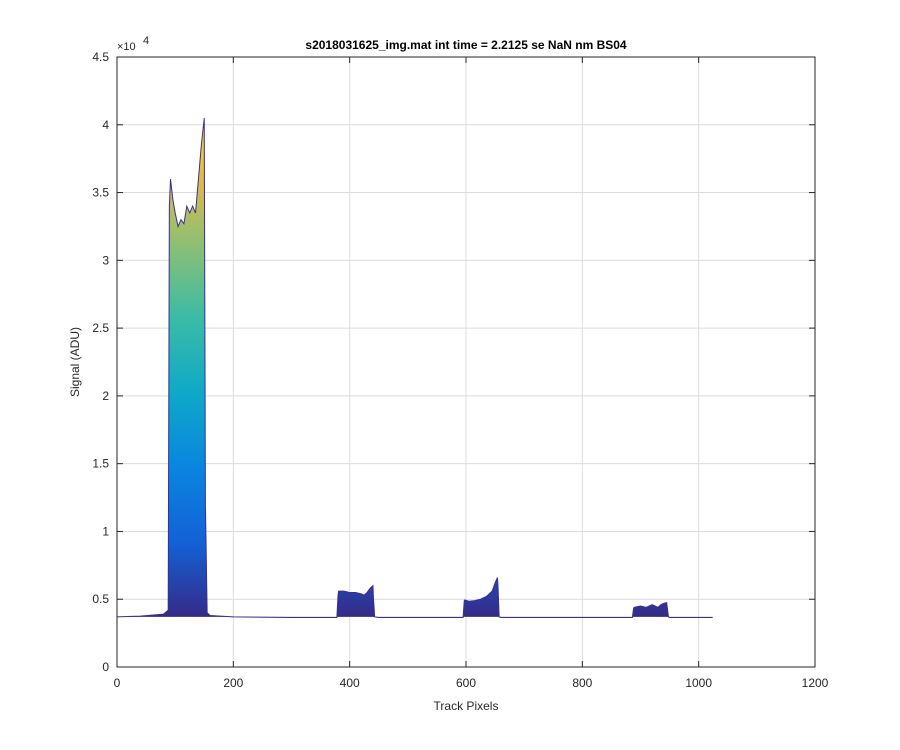 Image resolution: width=900 pixels, height=750 pixels. I want to click on y-tick-label: 1, so click(105, 531).